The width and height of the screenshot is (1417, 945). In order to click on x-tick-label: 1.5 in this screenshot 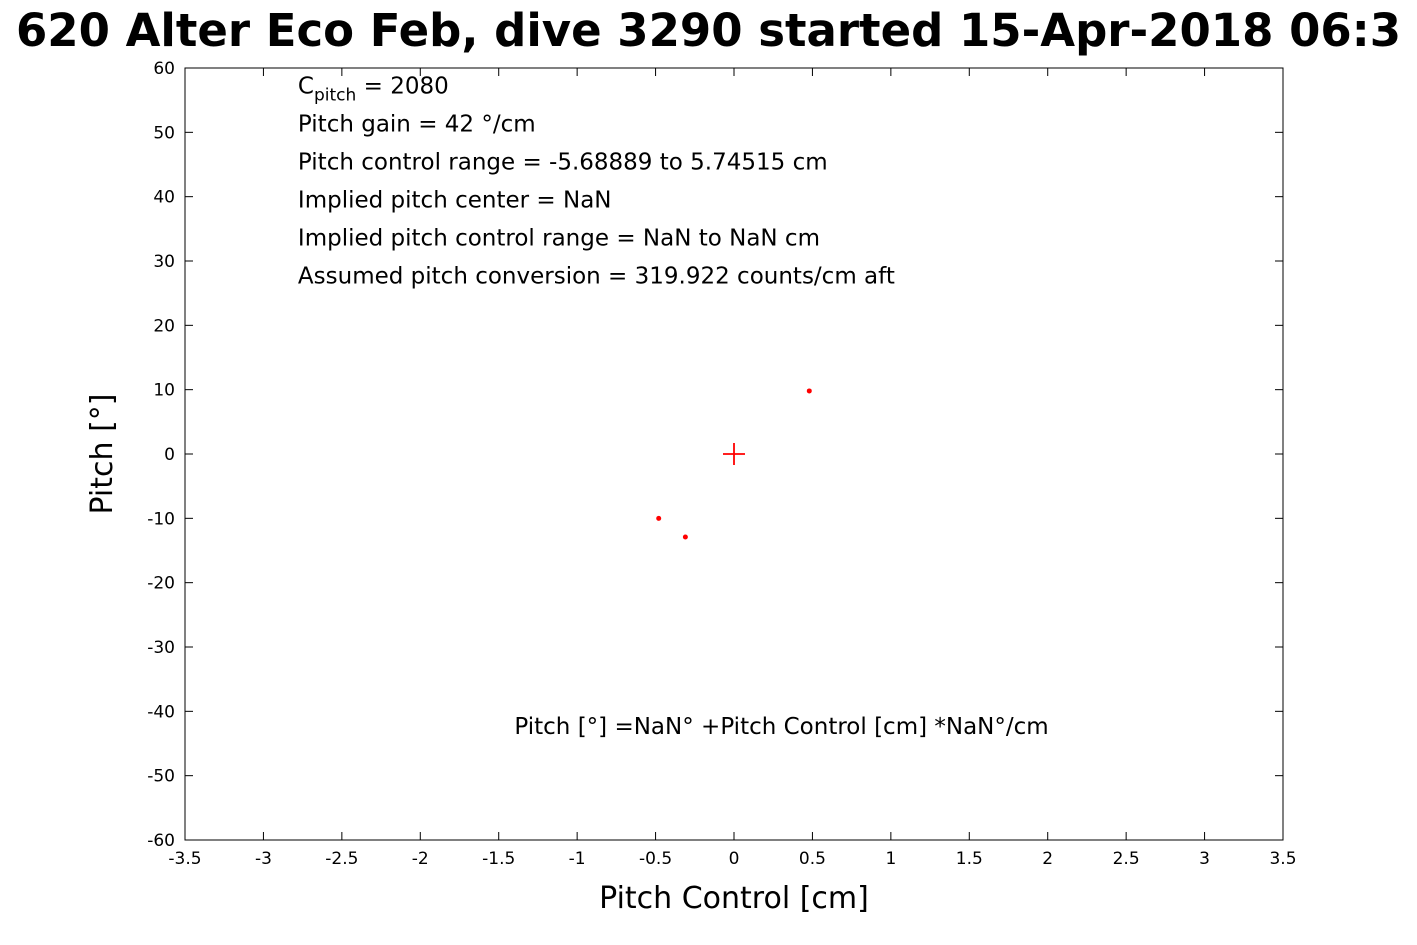, I will do `click(969, 859)`.